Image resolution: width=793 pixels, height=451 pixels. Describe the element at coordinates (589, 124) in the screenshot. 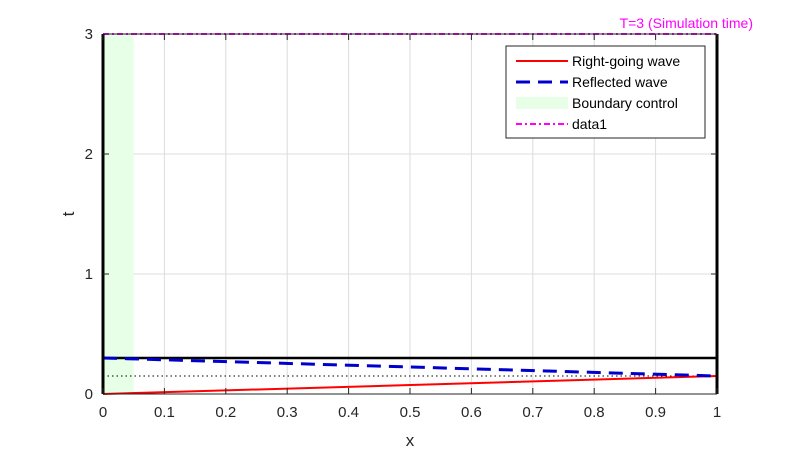

I see `legend-label: data1` at that location.